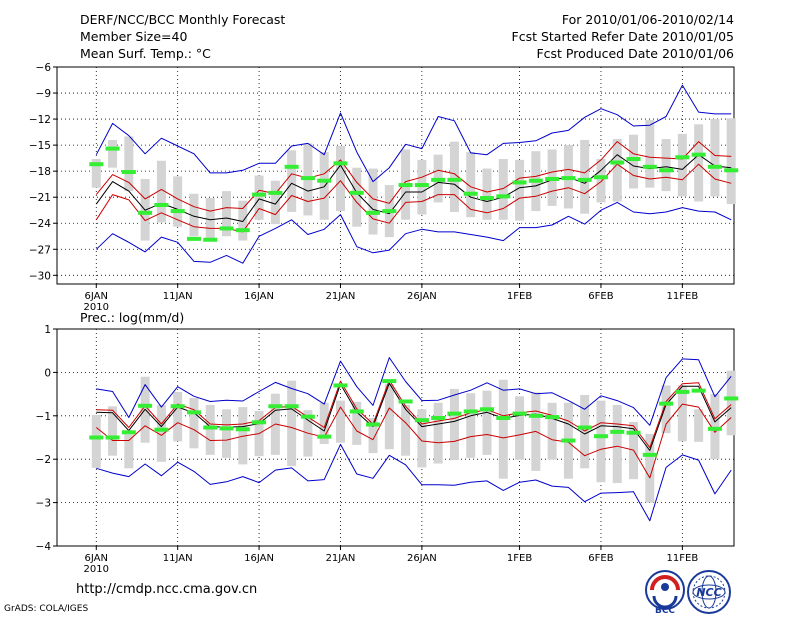 The image size is (800, 618). Describe the element at coordinates (259, 558) in the screenshot. I see `x-tick-label: 16JAN` at that location.